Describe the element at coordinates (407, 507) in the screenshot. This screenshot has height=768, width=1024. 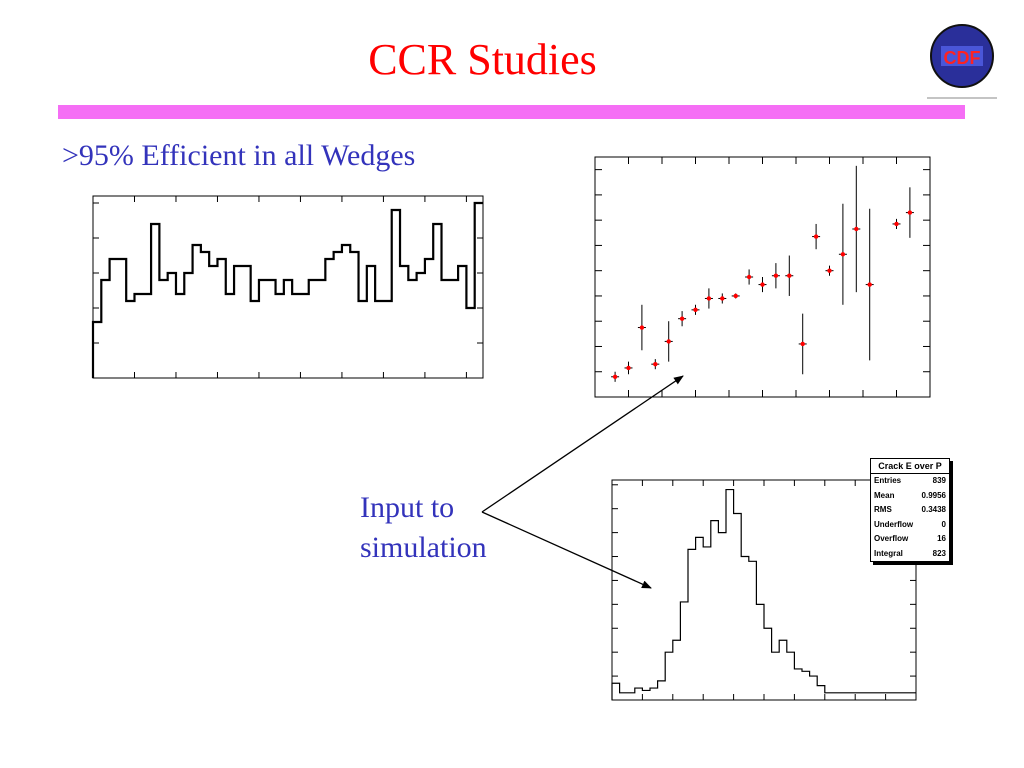
I see `input-label-line1: Input to` at that location.